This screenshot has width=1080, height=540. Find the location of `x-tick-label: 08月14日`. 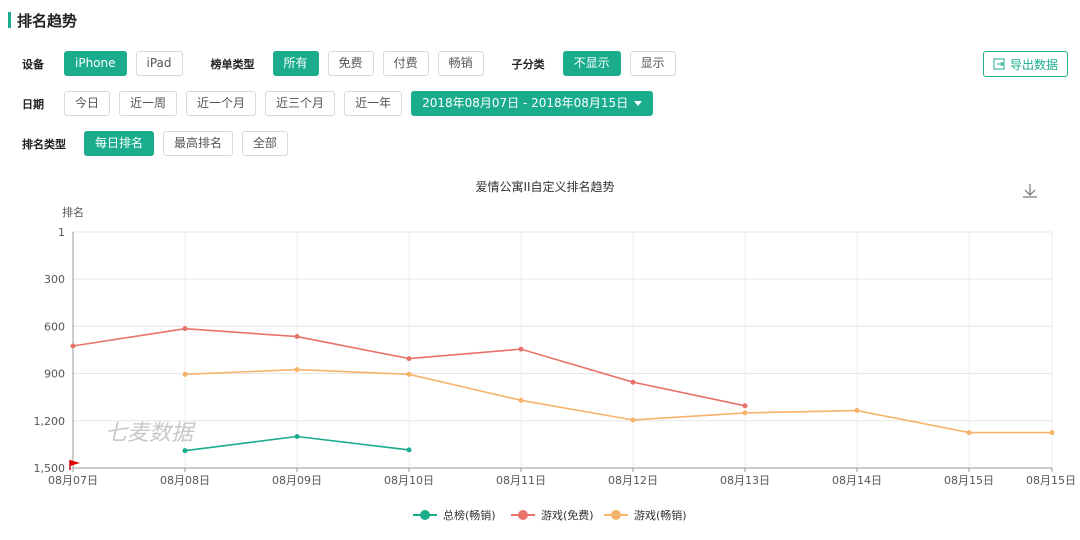

x-tick-label: 08月14日 is located at coordinates (857, 480).